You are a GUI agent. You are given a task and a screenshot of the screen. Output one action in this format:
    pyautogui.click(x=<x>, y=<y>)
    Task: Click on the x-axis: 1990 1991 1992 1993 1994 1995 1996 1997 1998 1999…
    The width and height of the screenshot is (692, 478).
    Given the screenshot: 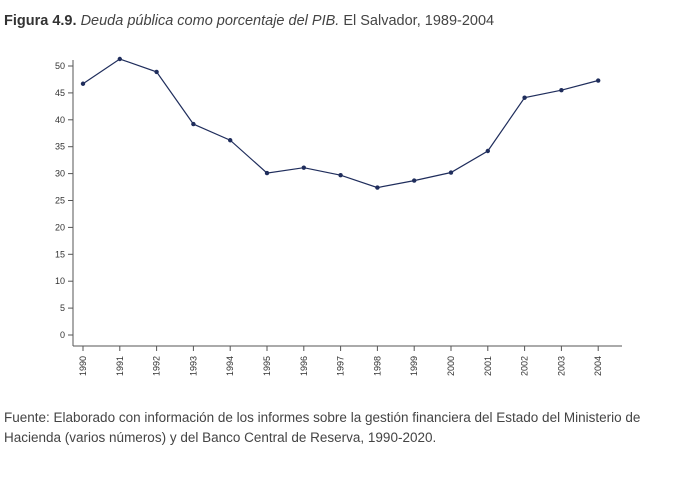 What is the action you would take?
    pyautogui.click(x=347, y=360)
    